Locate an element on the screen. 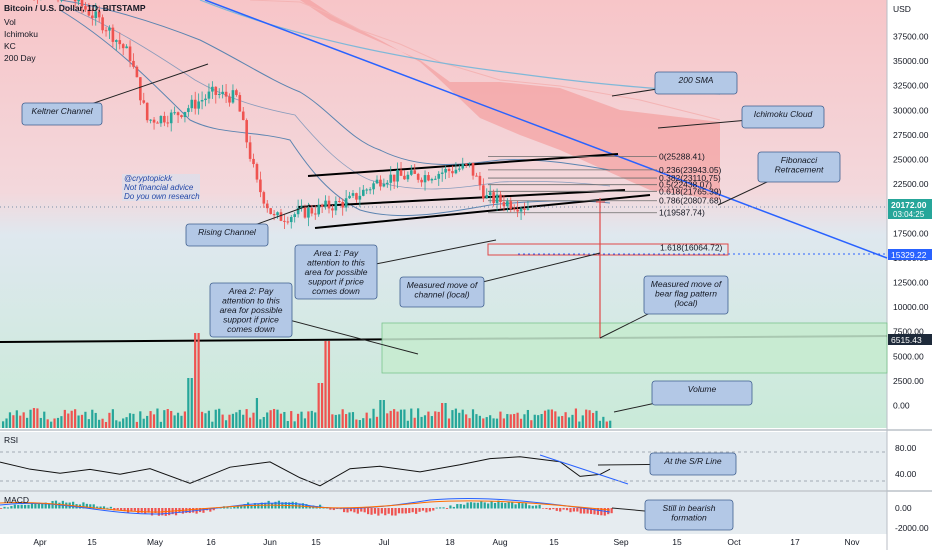  area2-note-text: Area 2: Pay is located at coordinates (251, 291).